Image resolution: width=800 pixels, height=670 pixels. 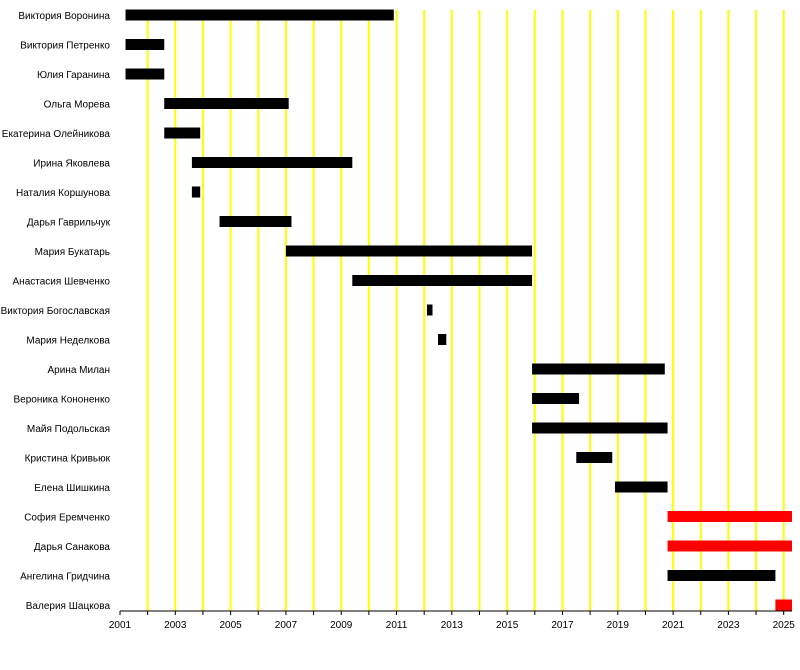 I want to click on x-tick-label: 2005, so click(x=230, y=625).